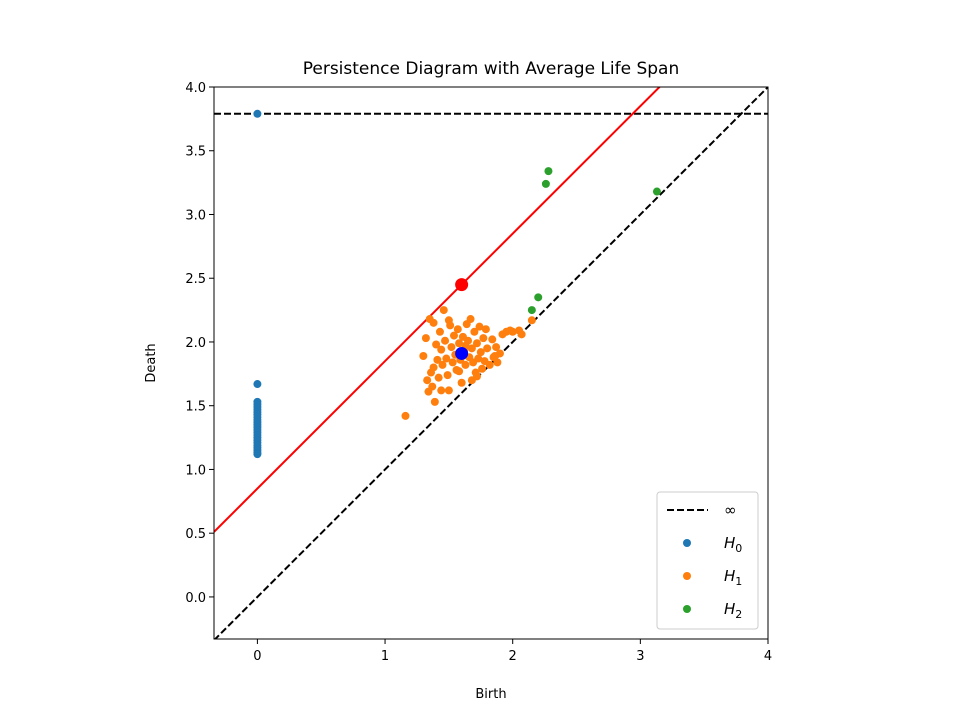 The width and height of the screenshot is (960, 720). I want to click on legend-h1-sub: 1, so click(738, 581).